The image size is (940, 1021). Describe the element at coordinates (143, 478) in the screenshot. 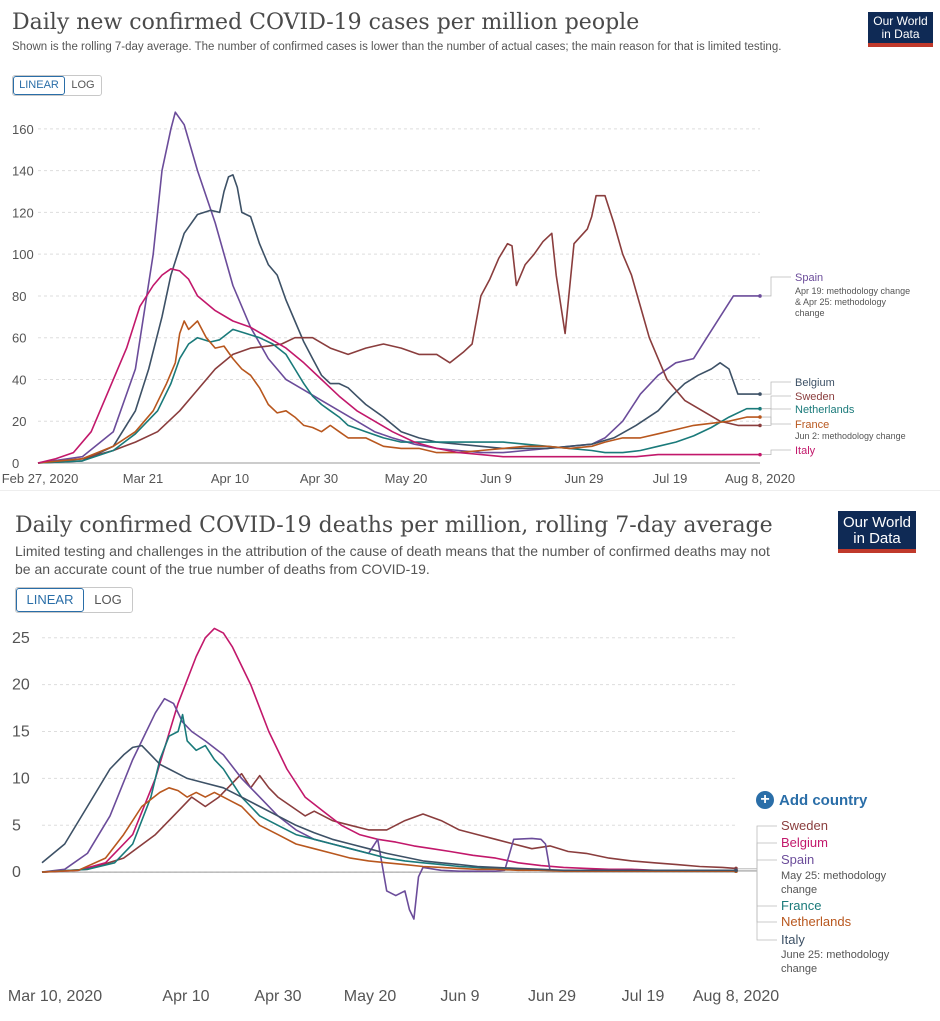

I see `cases-x-tick-label: Mar 21` at that location.